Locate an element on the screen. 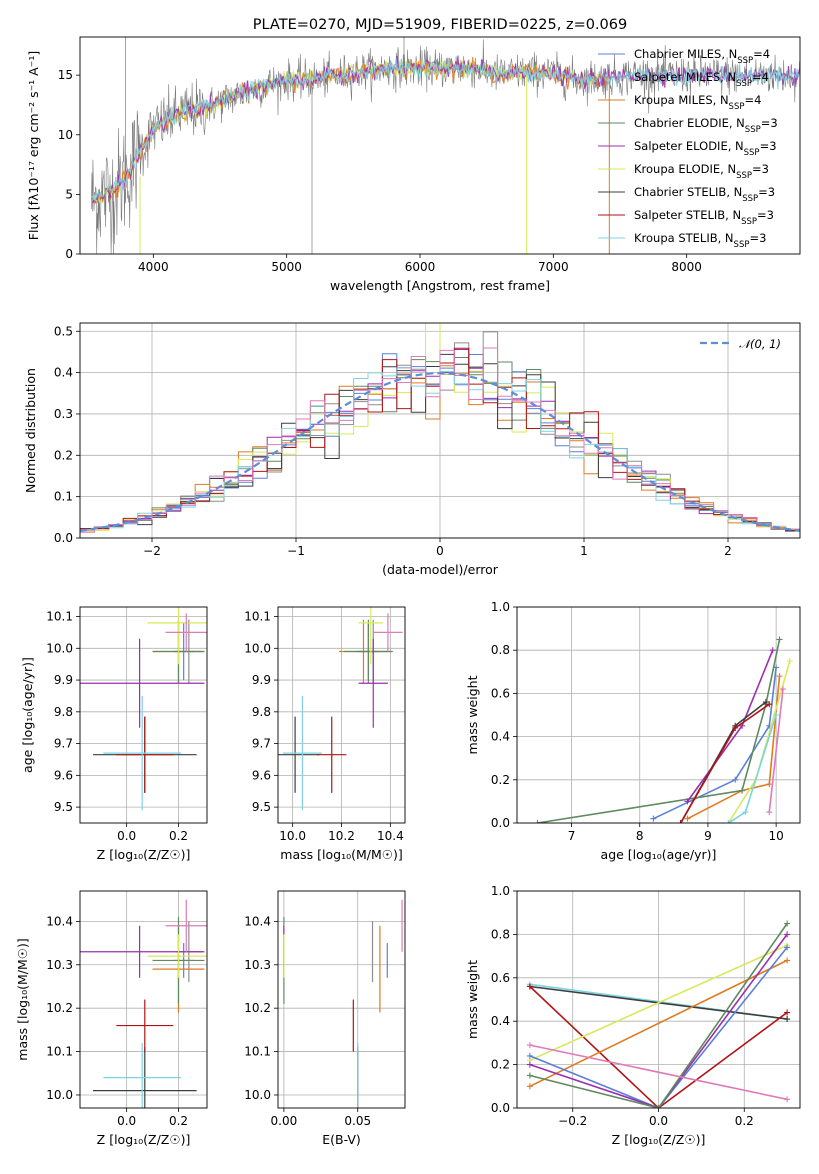 The height and width of the screenshot is (1174, 819). x-tick-label: 0.05 is located at coordinates (357, 1121).